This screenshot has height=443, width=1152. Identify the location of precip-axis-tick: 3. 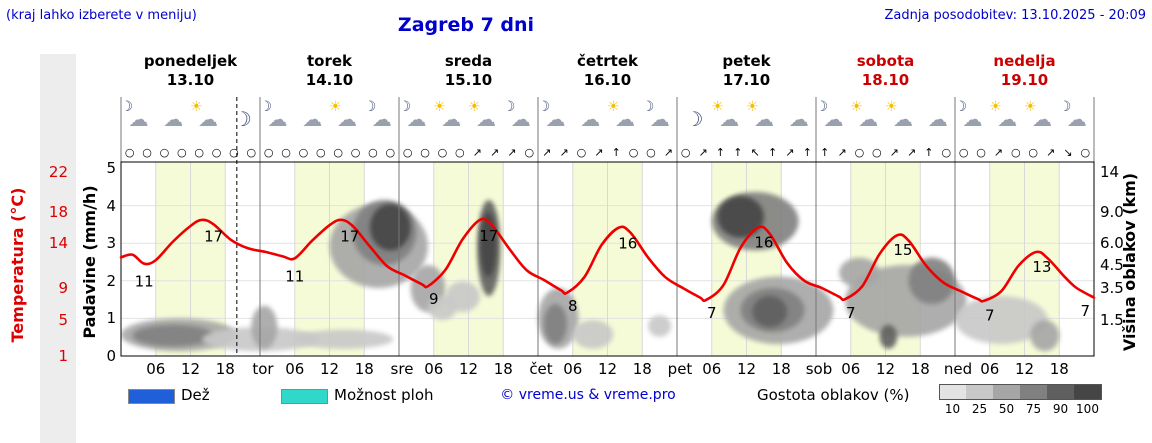
(111, 243).